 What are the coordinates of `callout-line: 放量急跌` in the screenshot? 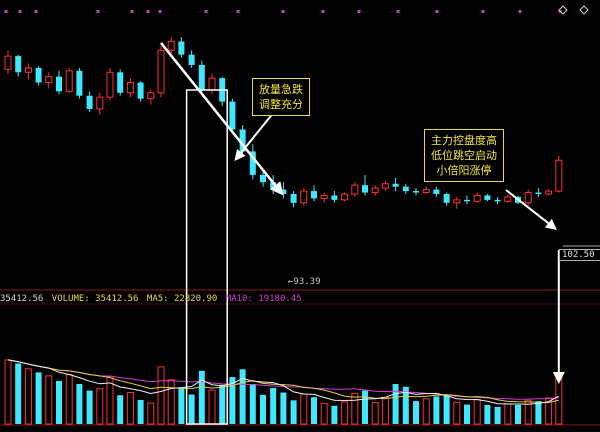 It's located at (281, 89).